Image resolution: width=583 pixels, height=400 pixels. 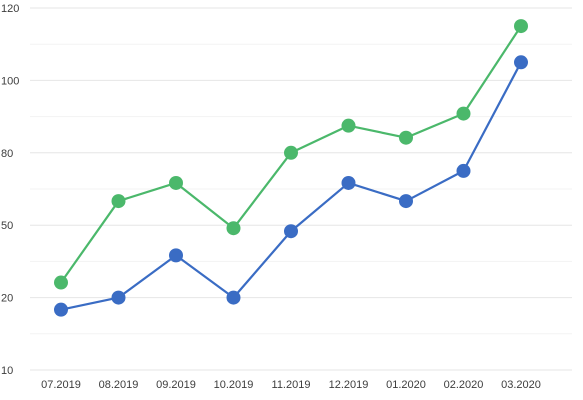 What do you see at coordinates (234, 385) in the screenshot?
I see `x-tick-label: 10.2019` at bounding box center [234, 385].